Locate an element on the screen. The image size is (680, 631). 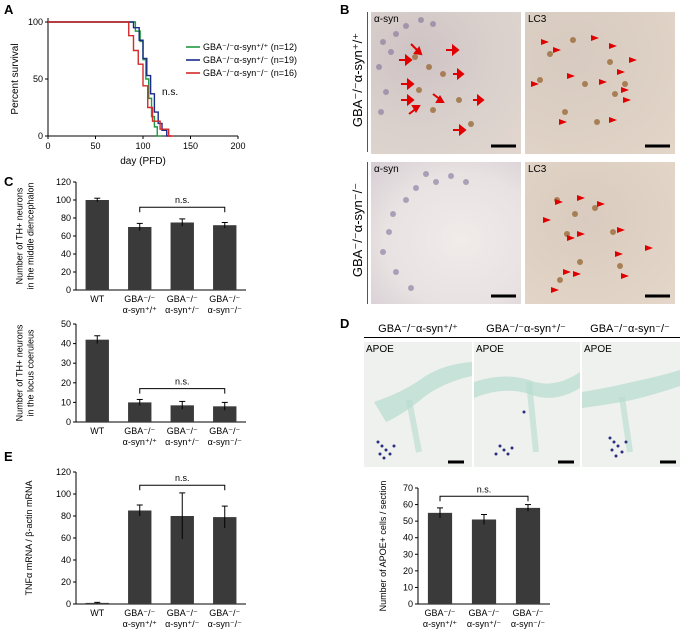
legend-label-2: GBA⁻/⁻α-syn⁺/⁻ (n=19) is located at coordinates (250, 60).